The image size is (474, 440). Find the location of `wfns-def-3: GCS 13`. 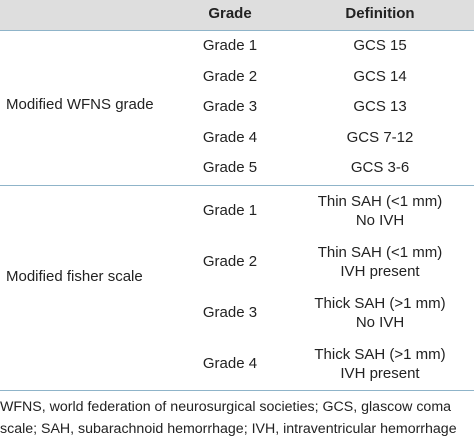

wfns-def-3: GCS 13 is located at coordinates (380, 106).